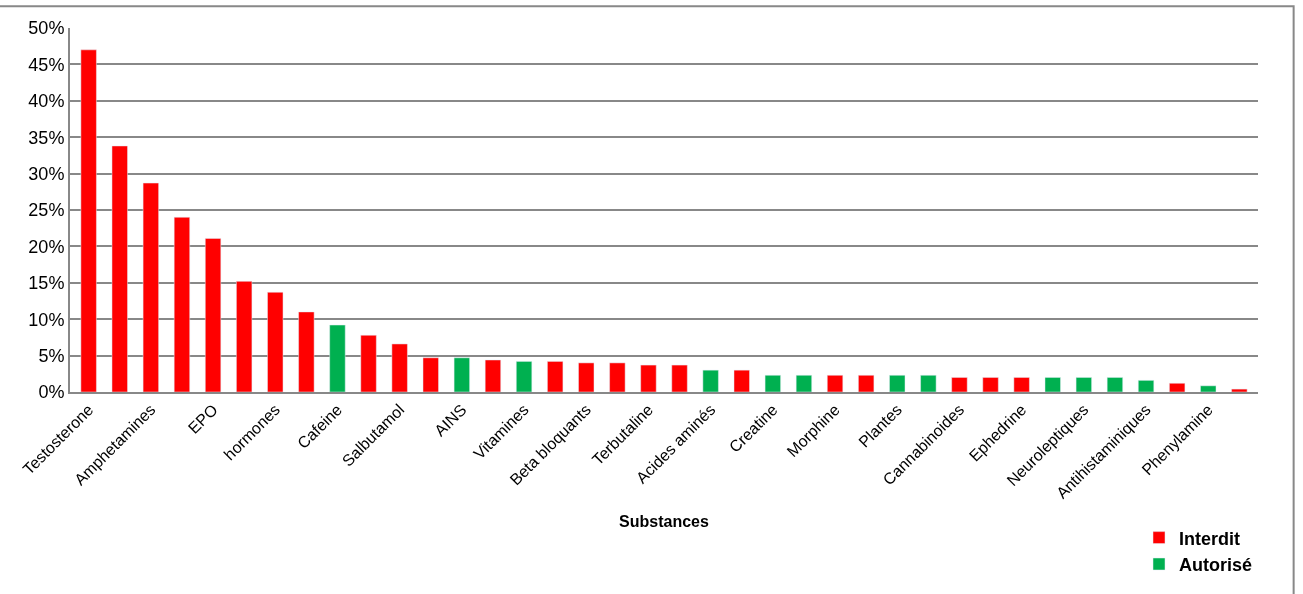  What do you see at coordinates (46, 137) in the screenshot?
I see `y-tick-label: 35%` at bounding box center [46, 137].